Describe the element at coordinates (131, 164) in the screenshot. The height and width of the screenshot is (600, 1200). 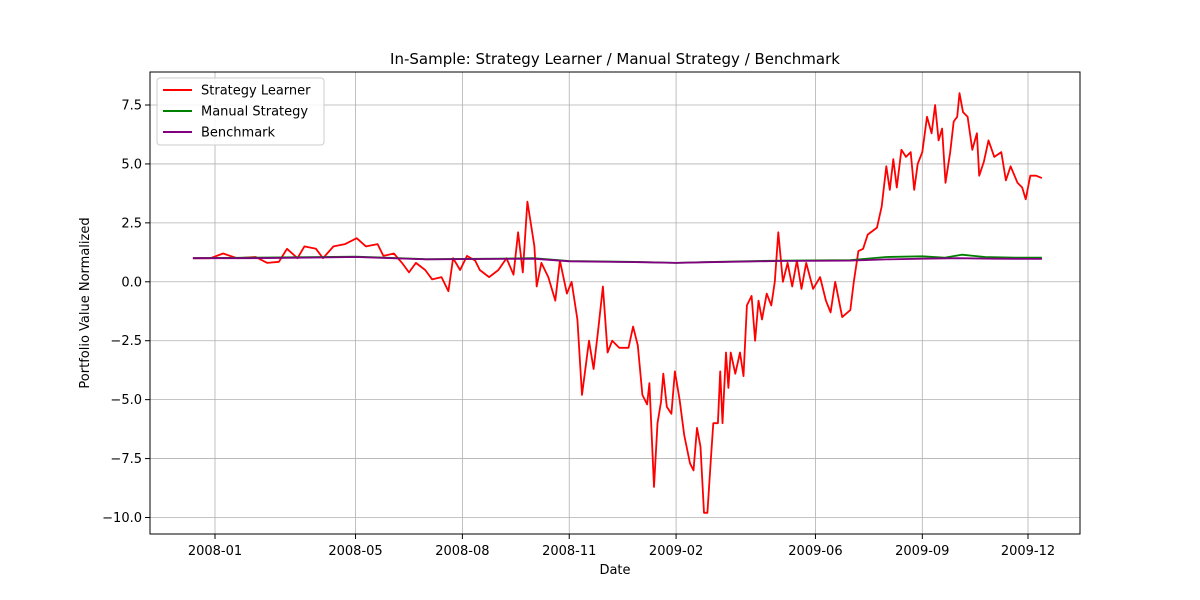
I see `y-tick-label: 5.0` at that location.